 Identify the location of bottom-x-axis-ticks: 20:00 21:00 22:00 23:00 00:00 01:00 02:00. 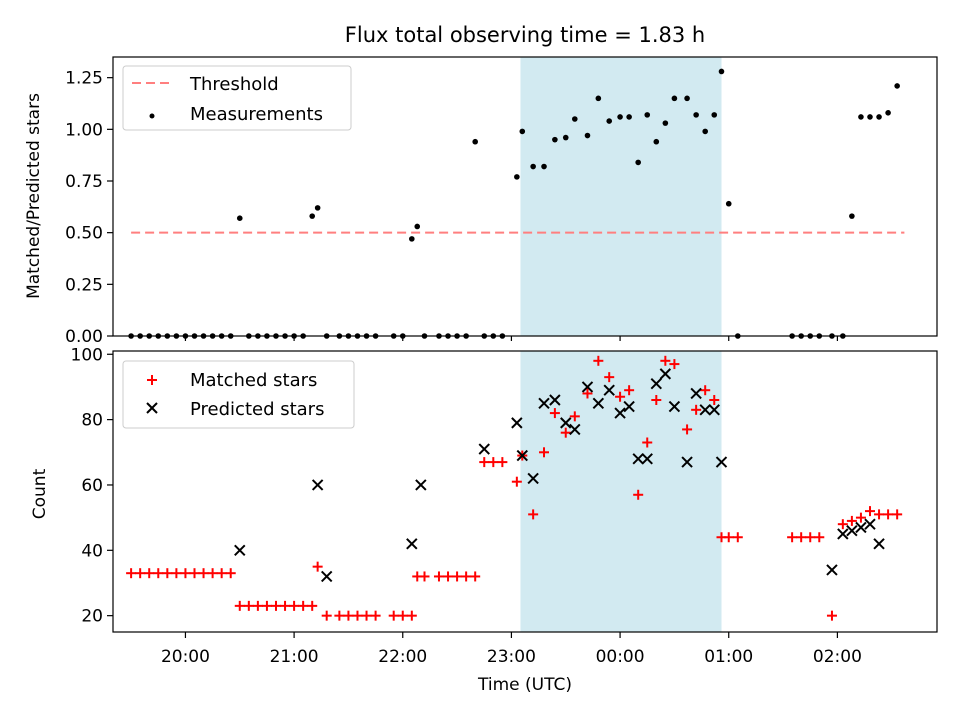
(511, 649).